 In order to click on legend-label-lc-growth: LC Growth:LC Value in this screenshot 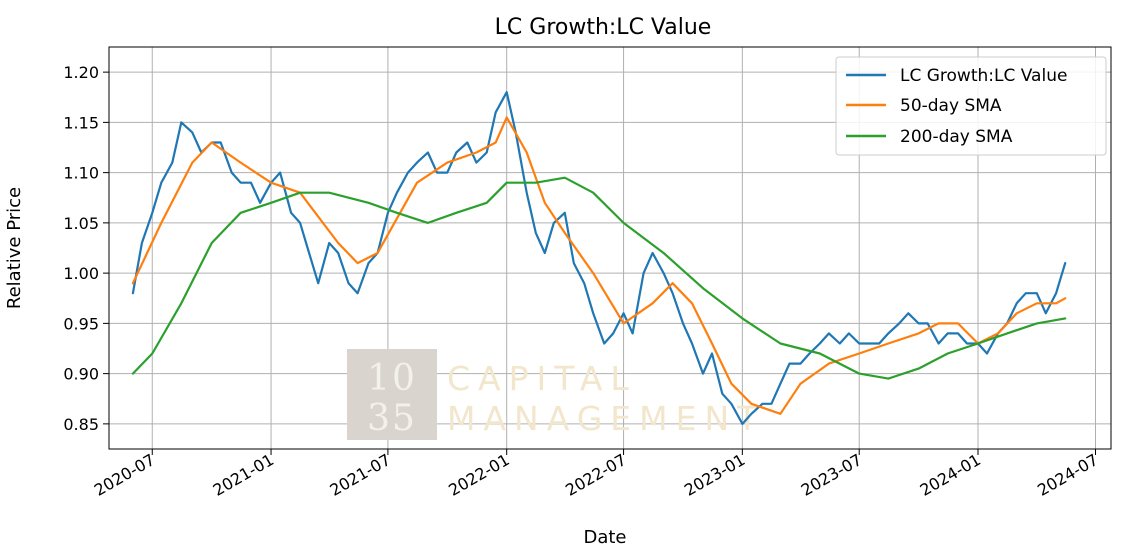, I will do `click(983, 76)`.